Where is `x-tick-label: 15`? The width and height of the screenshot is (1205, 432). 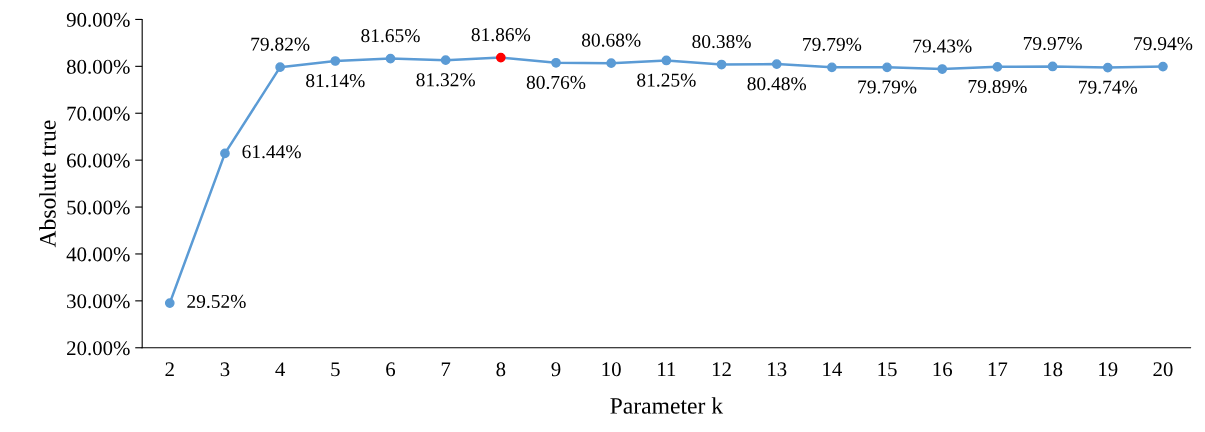 x-tick-label: 15 is located at coordinates (887, 369).